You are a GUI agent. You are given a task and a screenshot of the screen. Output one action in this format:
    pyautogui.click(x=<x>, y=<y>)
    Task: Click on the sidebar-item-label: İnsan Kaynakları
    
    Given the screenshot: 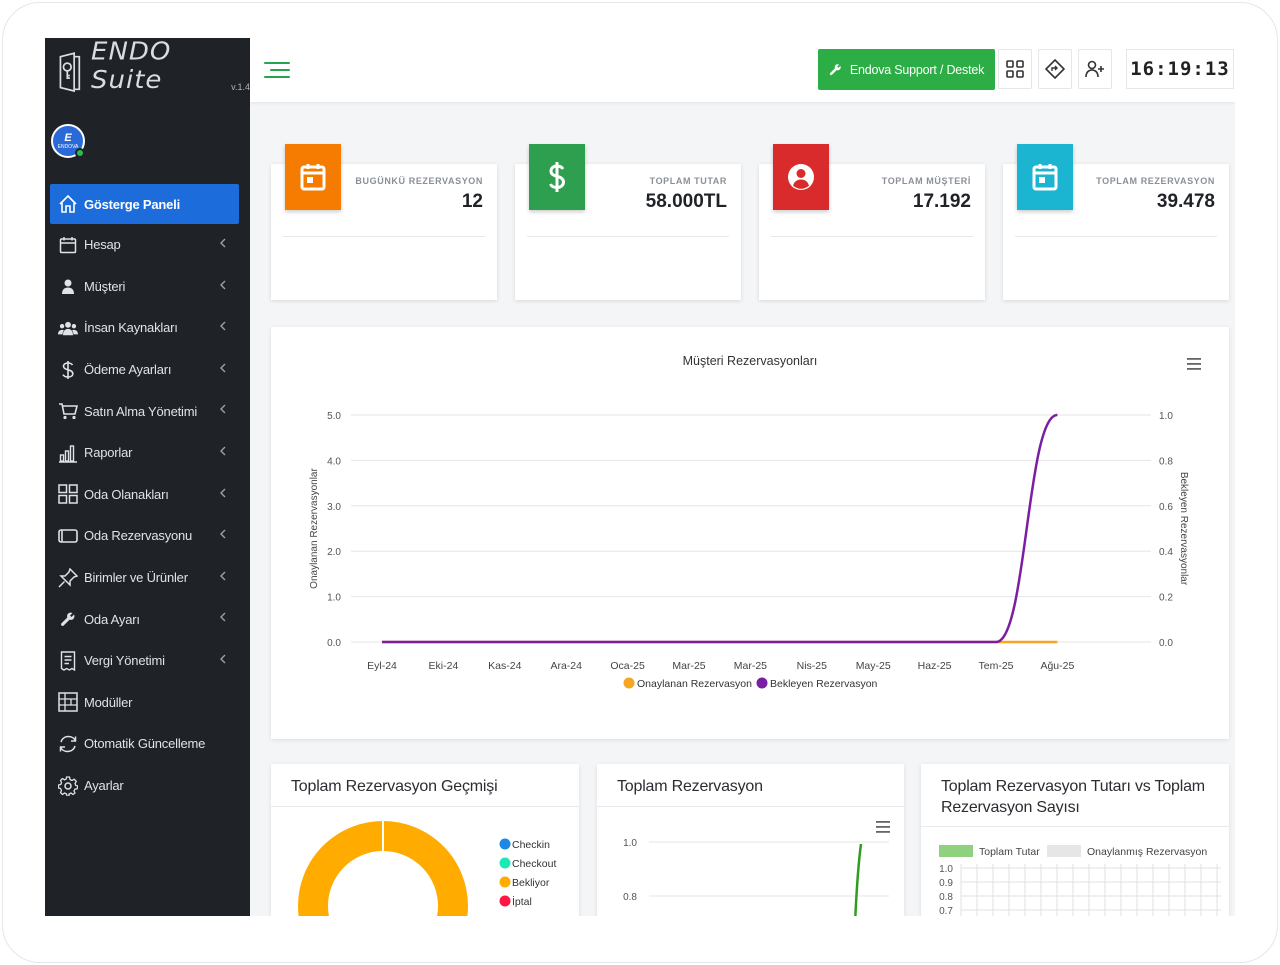 What is the action you would take?
    pyautogui.click(x=131, y=328)
    